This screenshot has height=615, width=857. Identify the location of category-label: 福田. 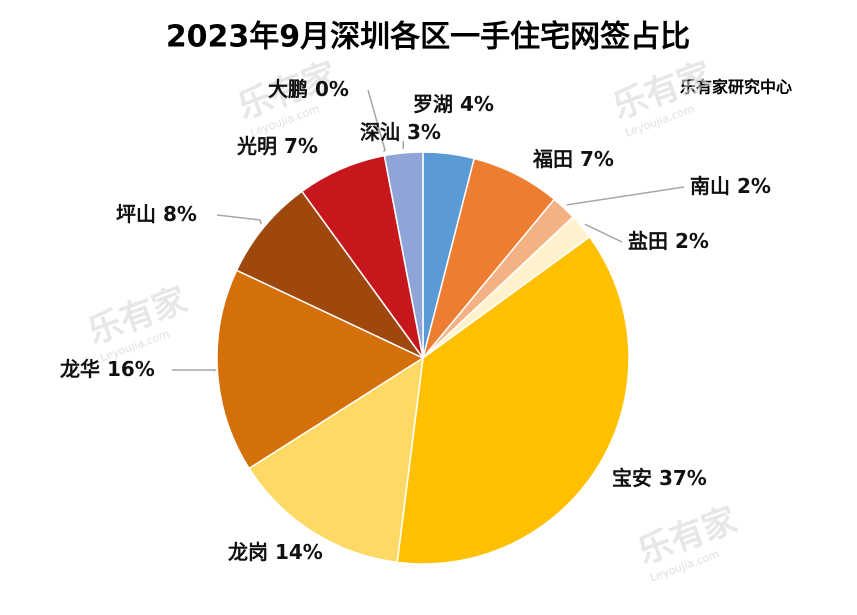
(552, 159).